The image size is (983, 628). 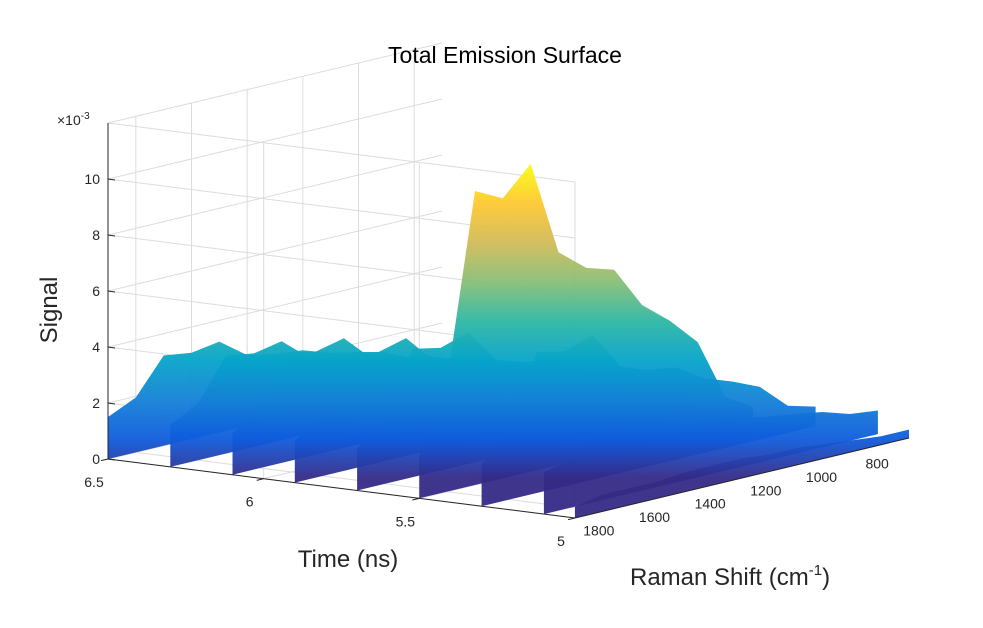 I want to click on raman-tick-label-1: 1600, so click(x=654, y=517).